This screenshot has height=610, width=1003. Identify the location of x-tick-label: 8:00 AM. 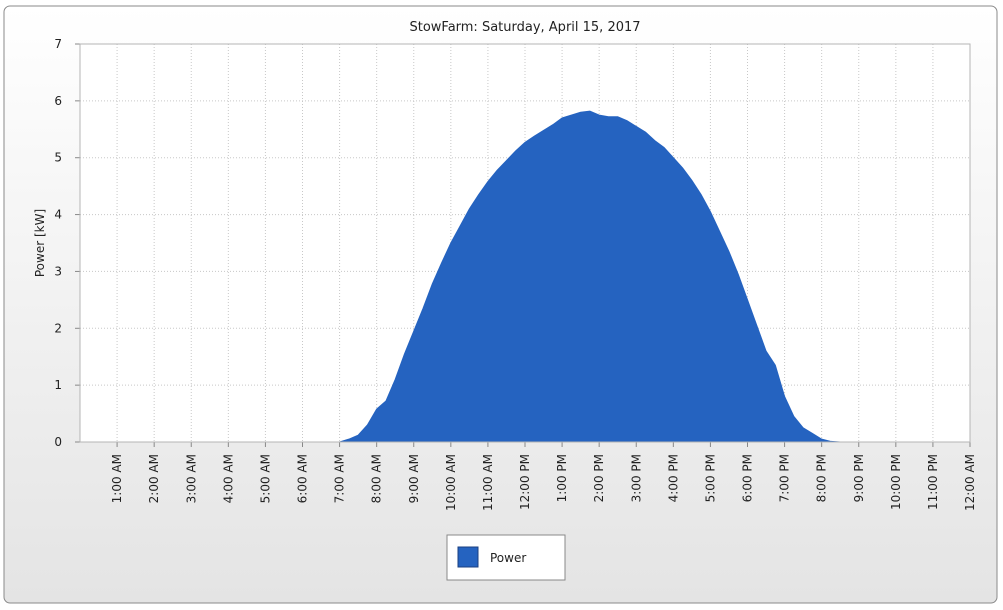
(377, 478).